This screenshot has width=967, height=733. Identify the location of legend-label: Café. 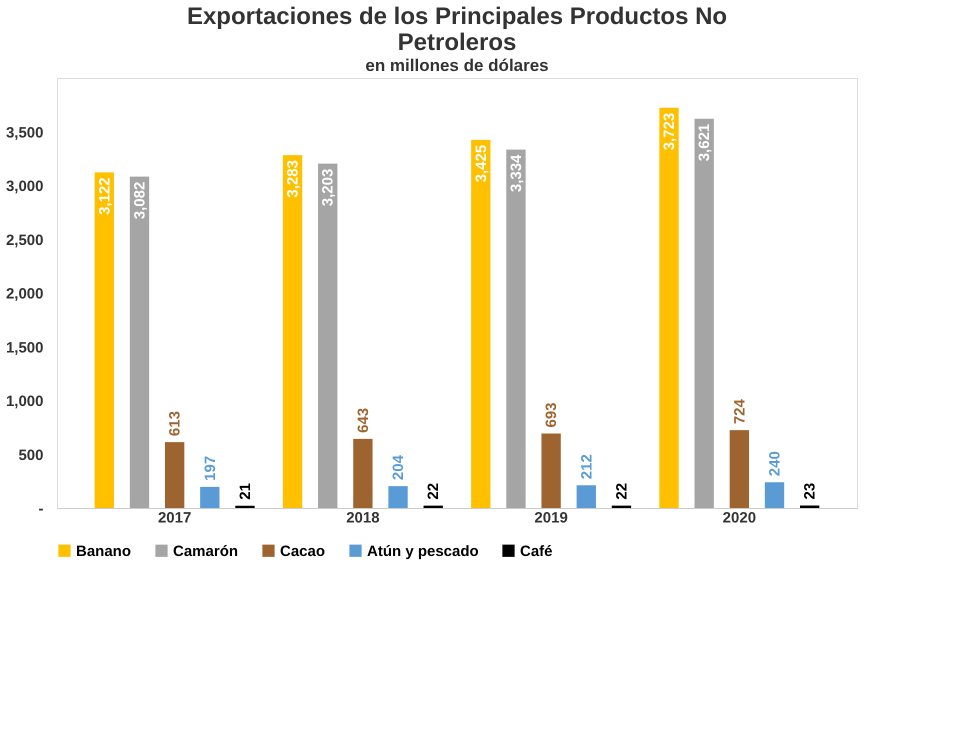
(536, 551).